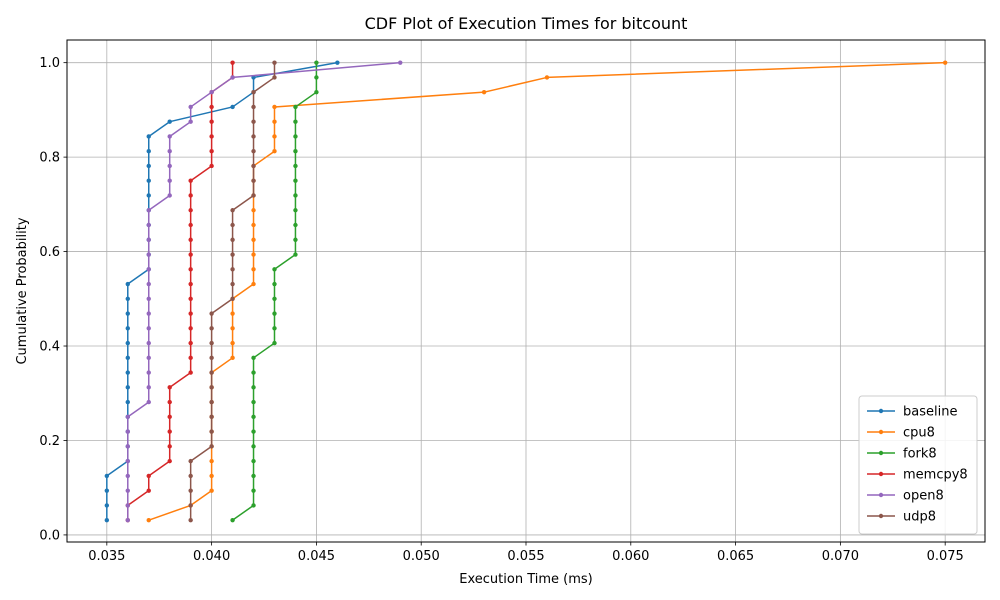 The image size is (1000, 600). I want to click on legend-item-open8: open8, so click(905, 496).